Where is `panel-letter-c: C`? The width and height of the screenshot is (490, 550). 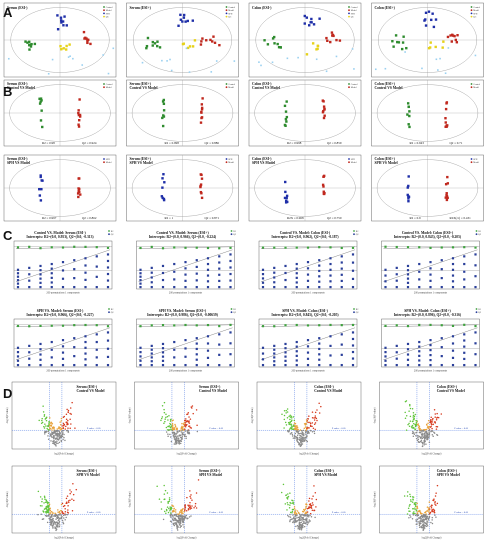
panel-letter-c: C is located at coordinates (8, 235).